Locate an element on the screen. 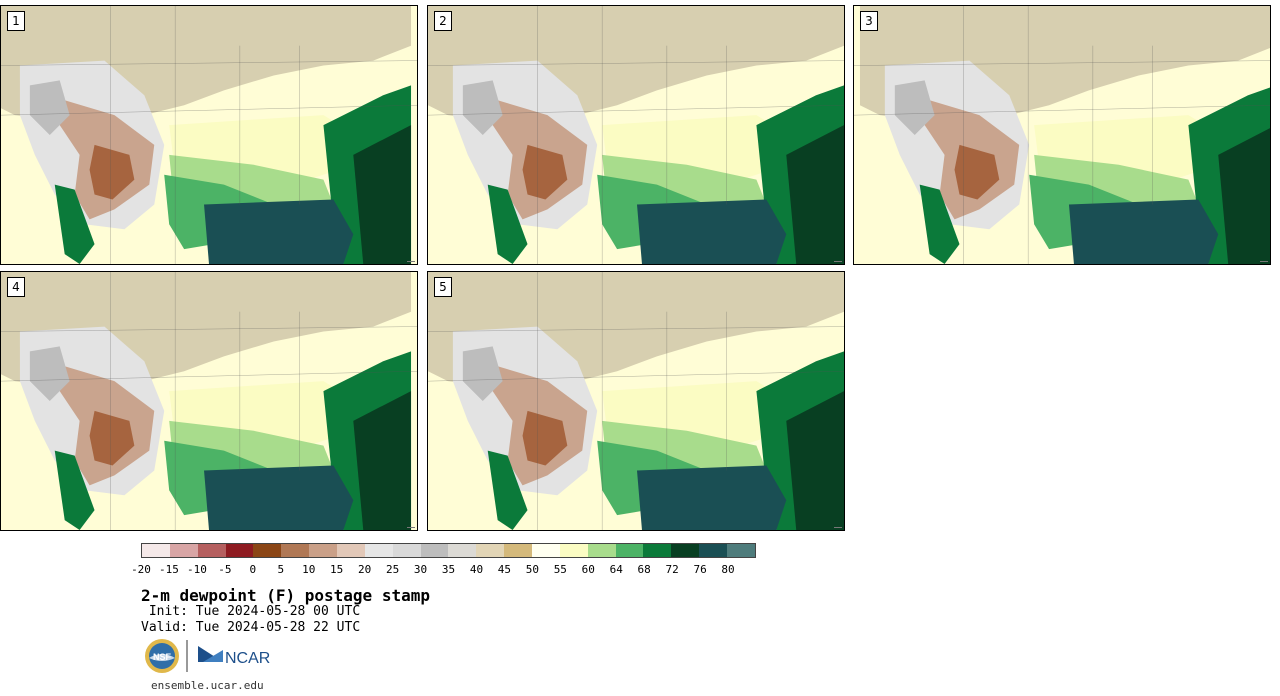 This screenshot has height=696, width=1280. colorbar is located at coordinates (448, 550).